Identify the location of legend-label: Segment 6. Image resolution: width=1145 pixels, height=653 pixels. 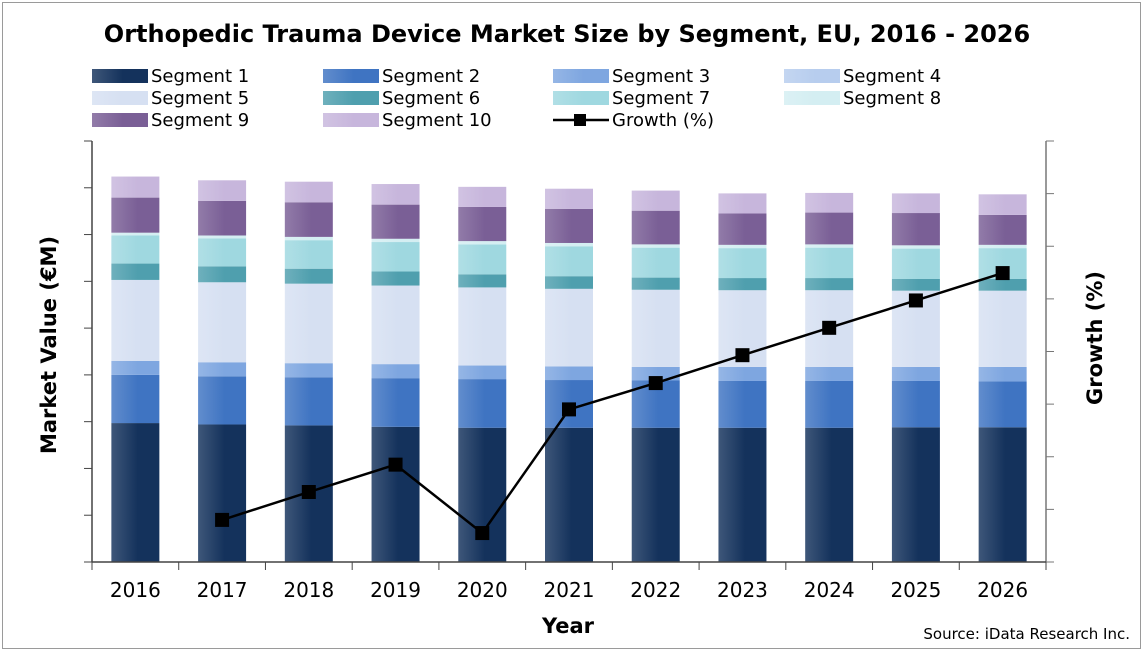
(431, 98).